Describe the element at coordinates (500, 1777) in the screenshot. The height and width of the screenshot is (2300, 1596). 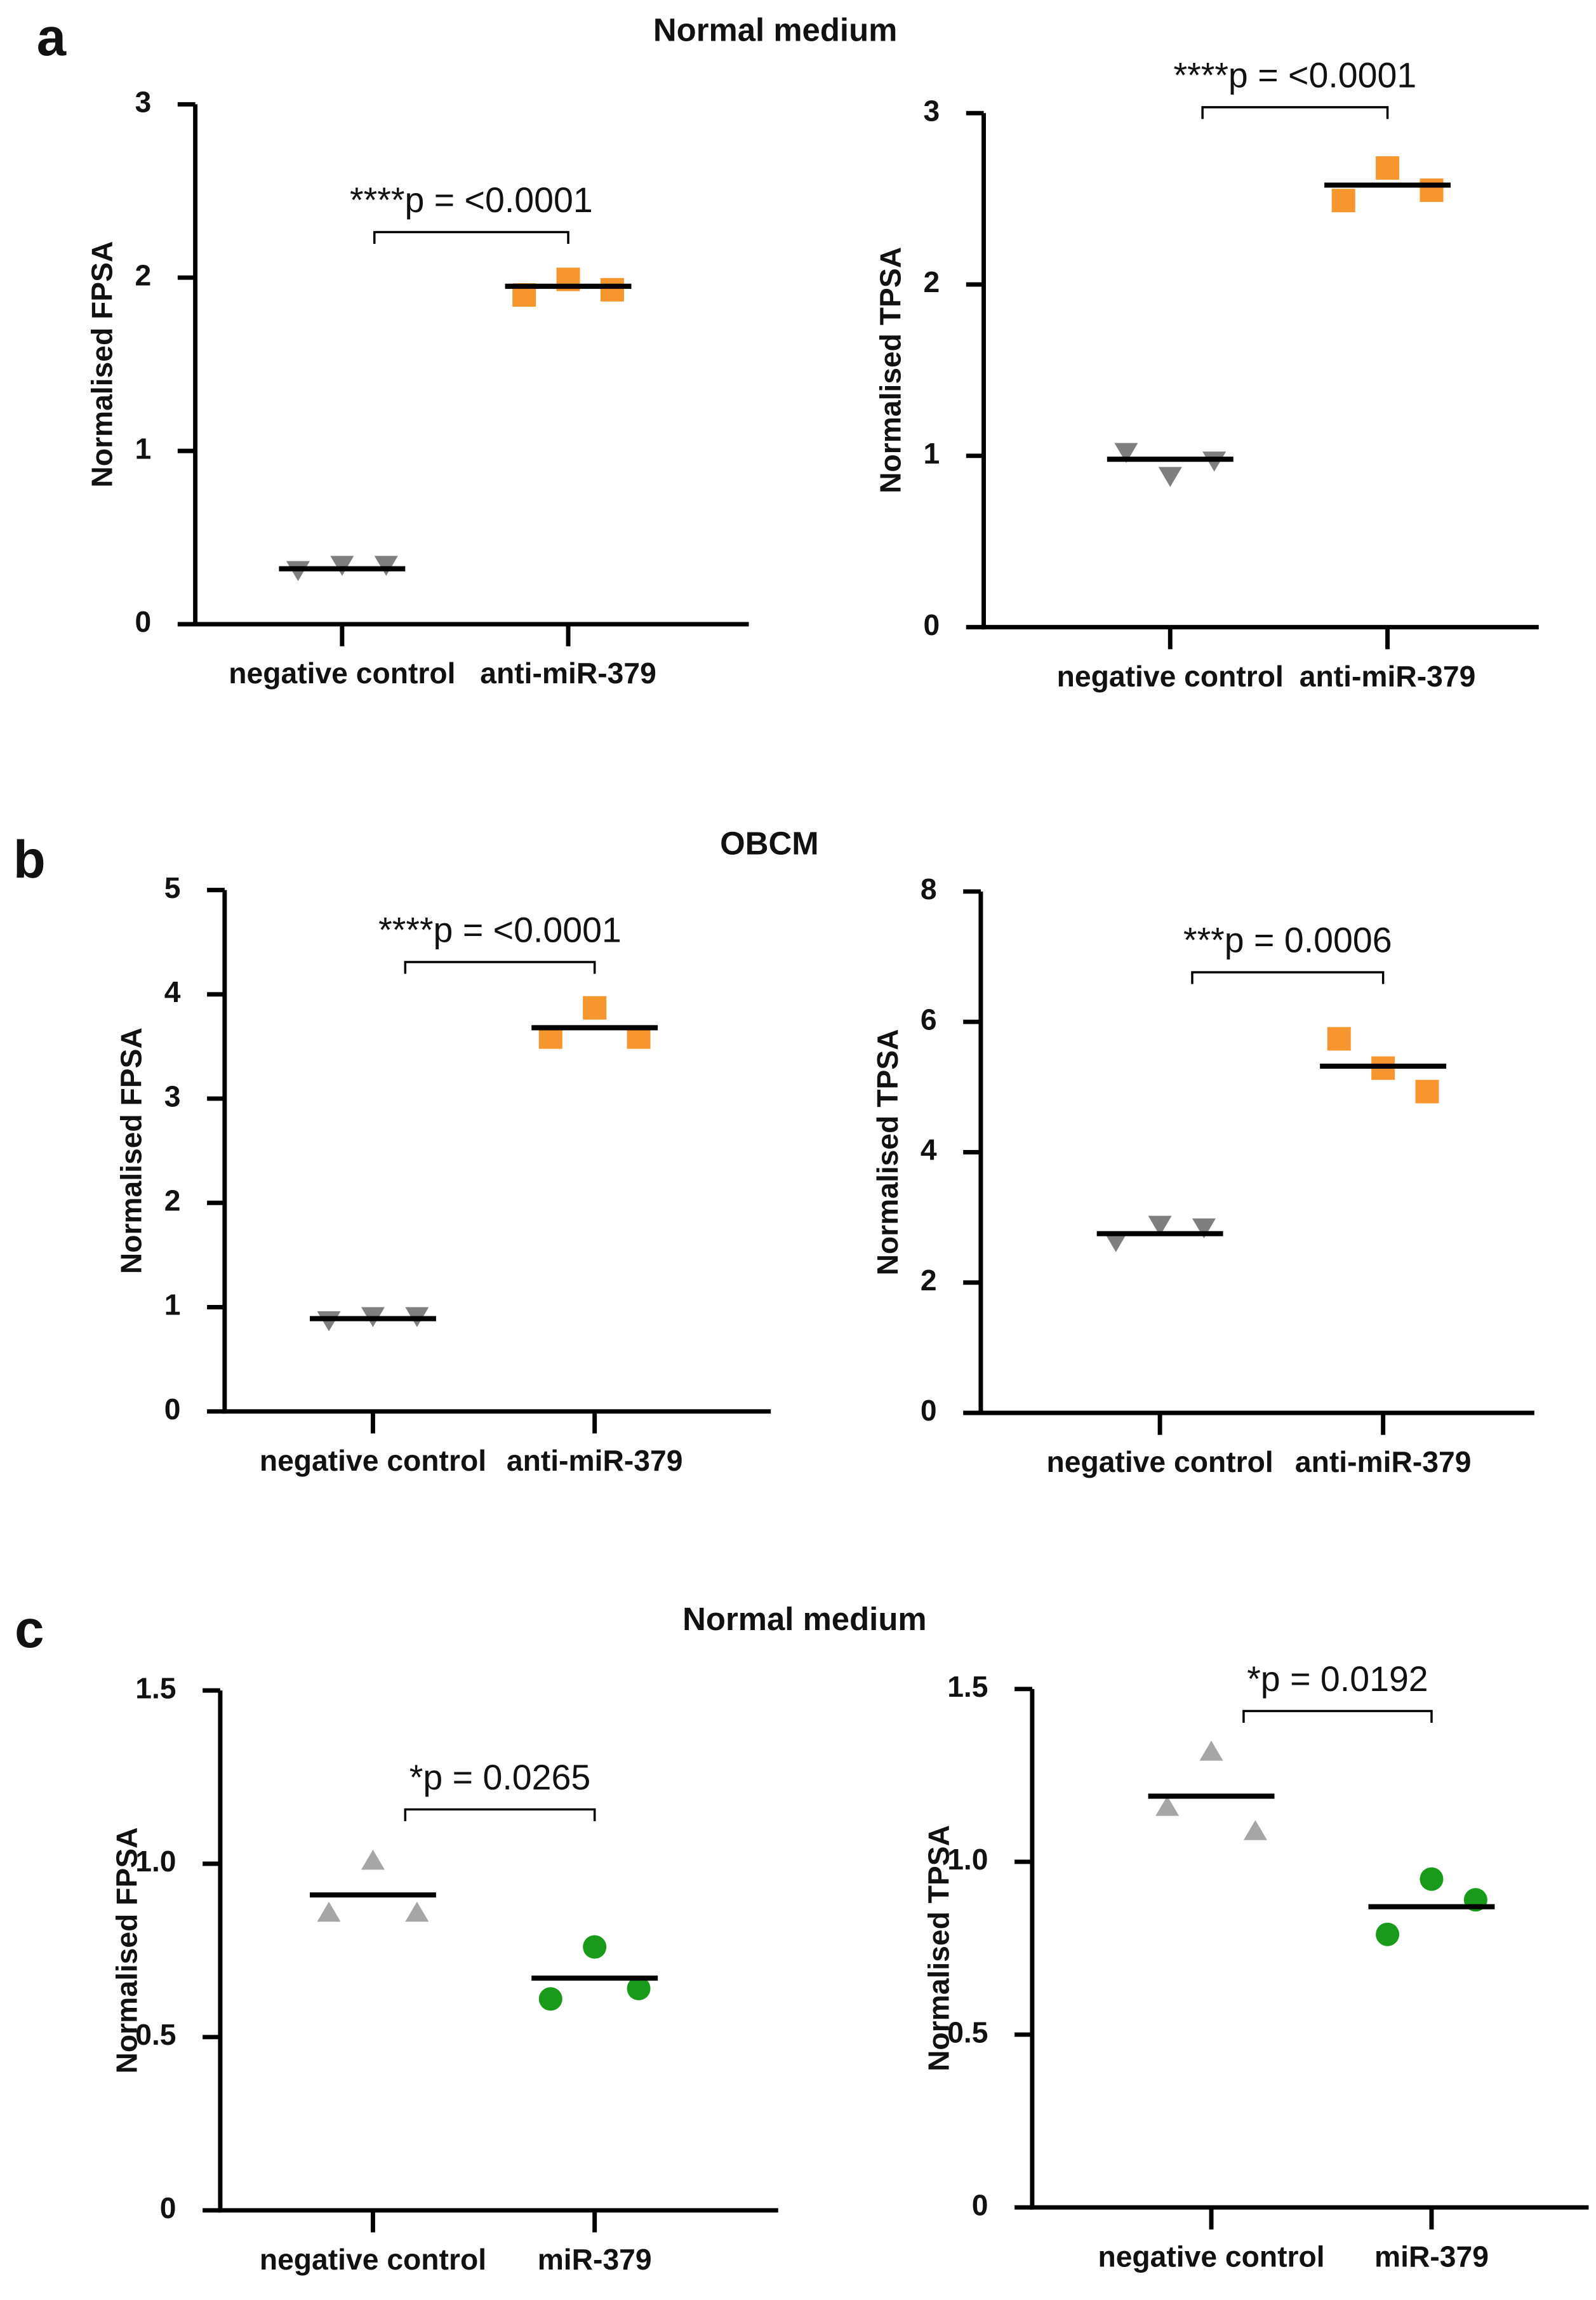
I see `significance-label: *p = 0.0265` at that location.